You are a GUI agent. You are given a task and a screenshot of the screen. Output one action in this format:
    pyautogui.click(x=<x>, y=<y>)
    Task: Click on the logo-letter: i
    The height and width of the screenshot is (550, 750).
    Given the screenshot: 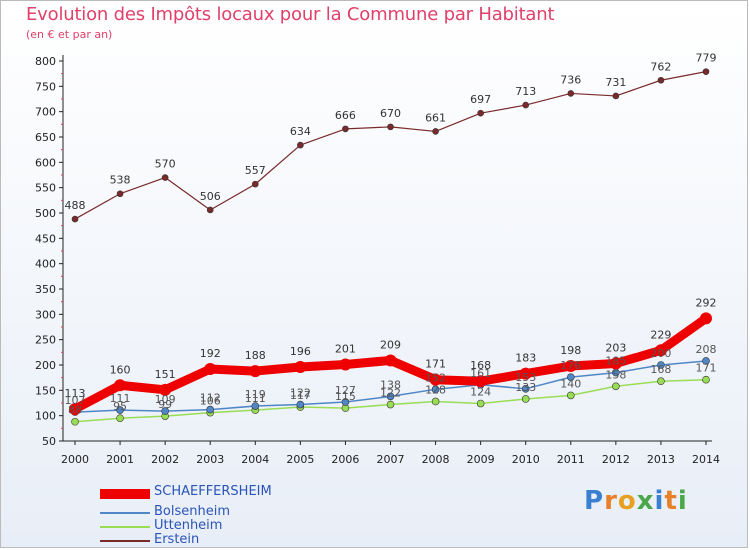 What is the action you would take?
    pyautogui.click(x=682, y=501)
    